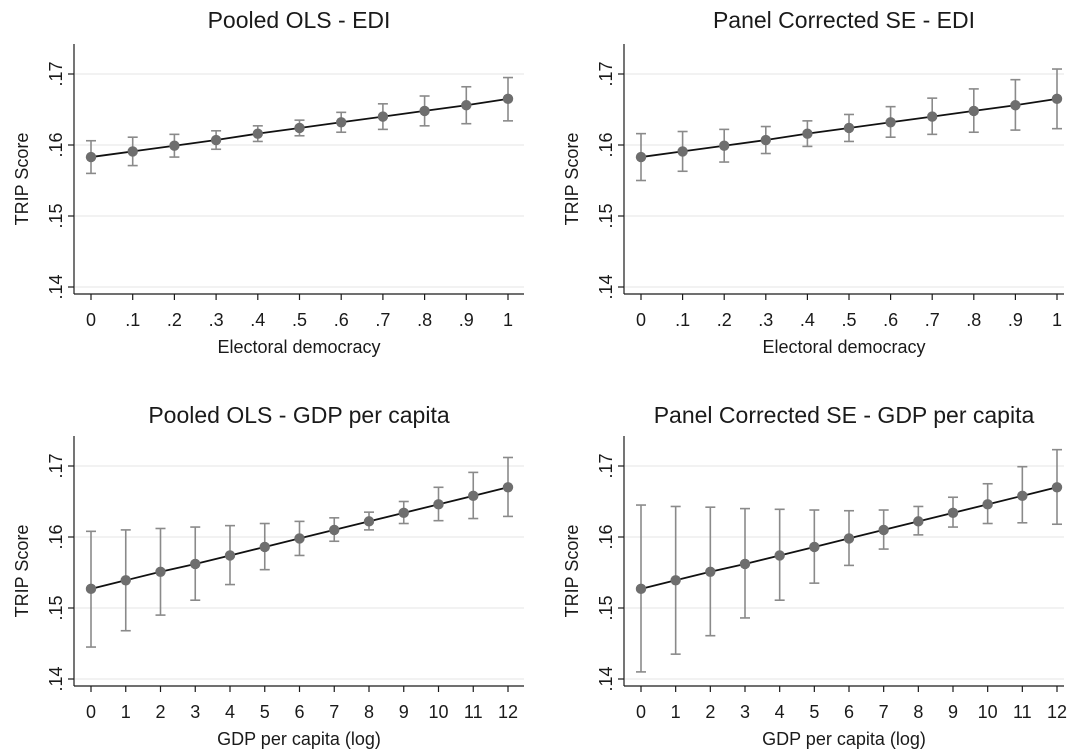 This screenshot has width=1068, height=755. I want to click on chart-title: Panel Corrected SE - EDI, so click(844, 20).